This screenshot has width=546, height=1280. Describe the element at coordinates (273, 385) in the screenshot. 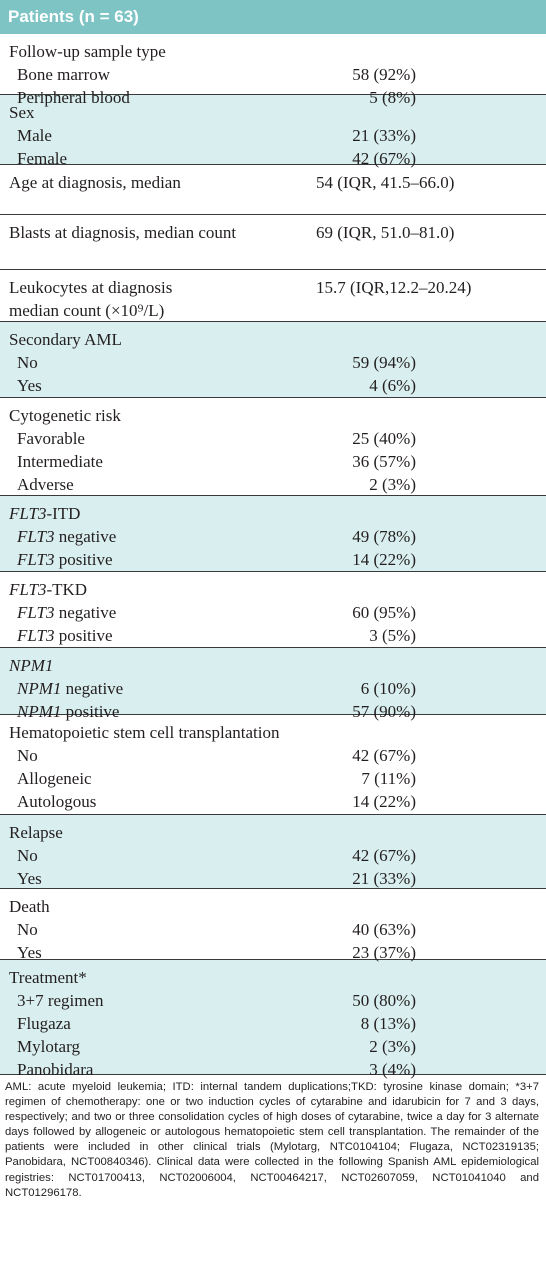

I see `table-row: Yes 4 (6%)` at that location.